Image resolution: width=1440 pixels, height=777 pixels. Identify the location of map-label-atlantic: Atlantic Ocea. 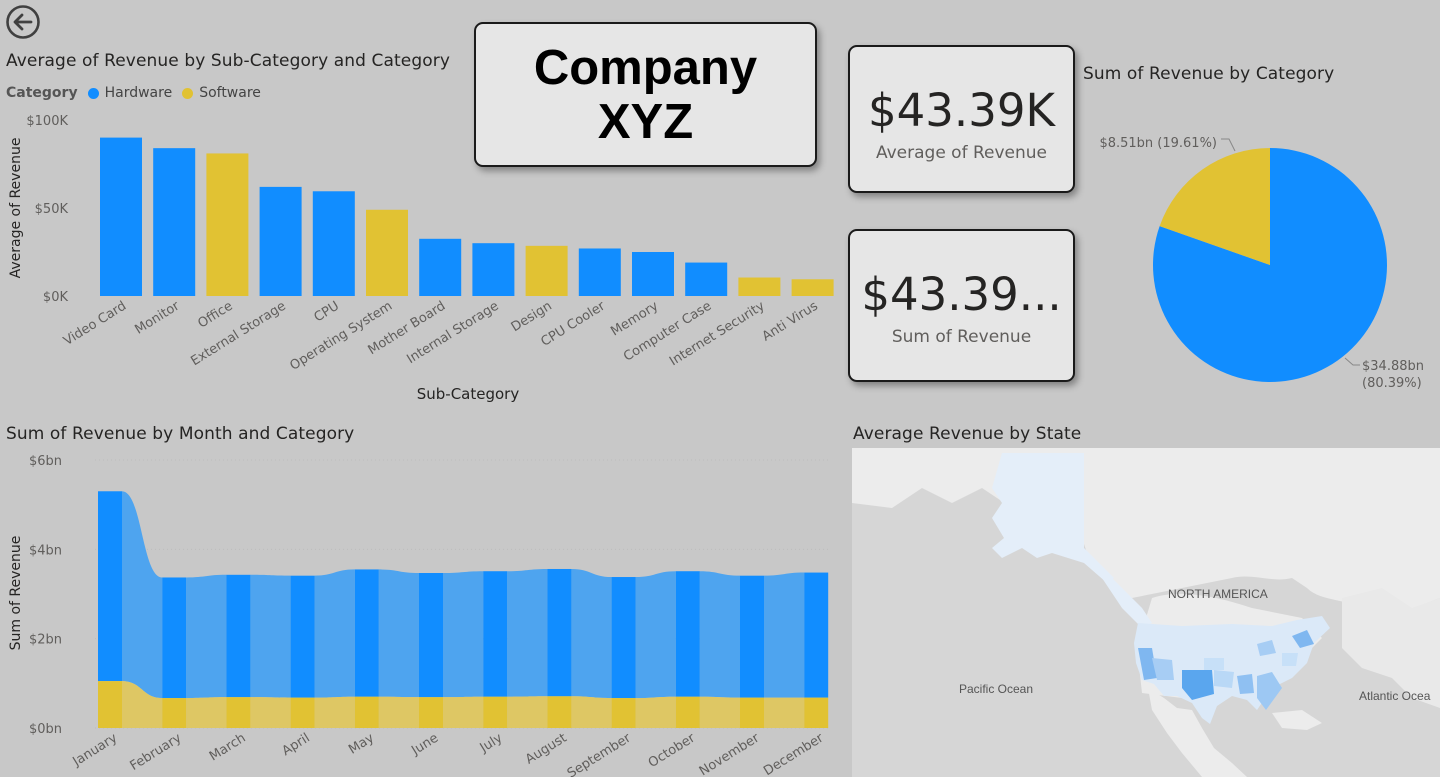
(1395, 696).